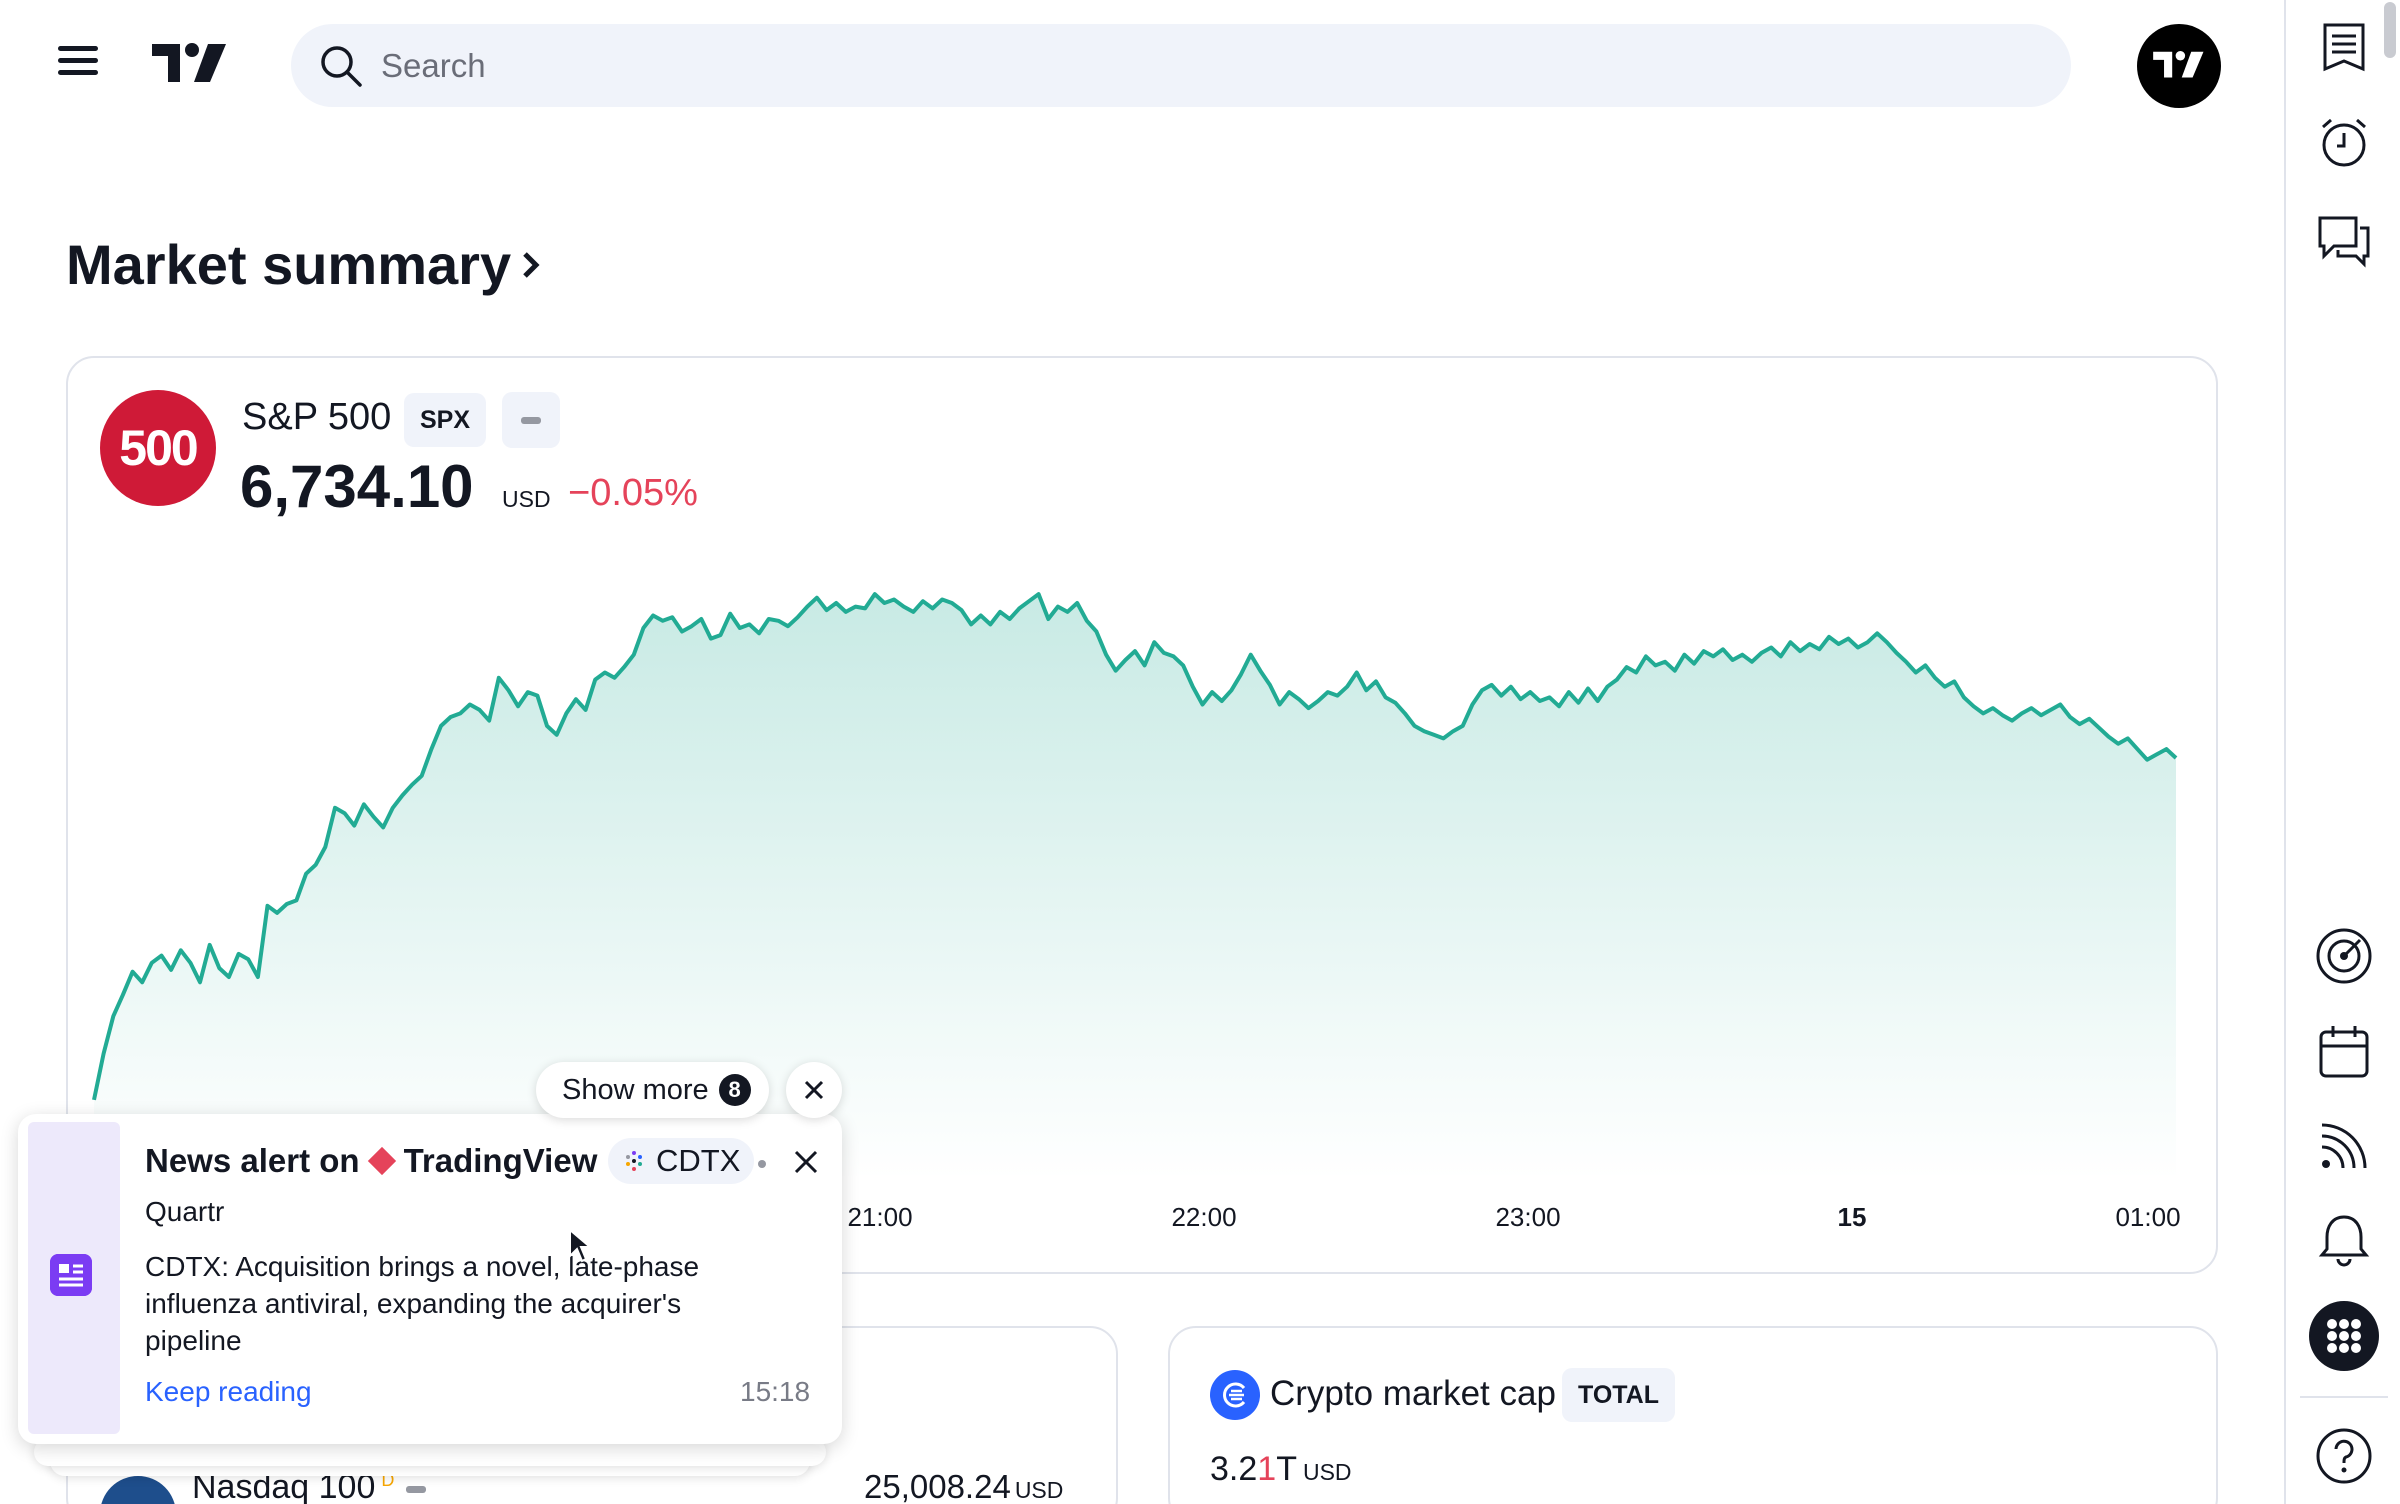  I want to click on market-status-badge, so click(531, 420).